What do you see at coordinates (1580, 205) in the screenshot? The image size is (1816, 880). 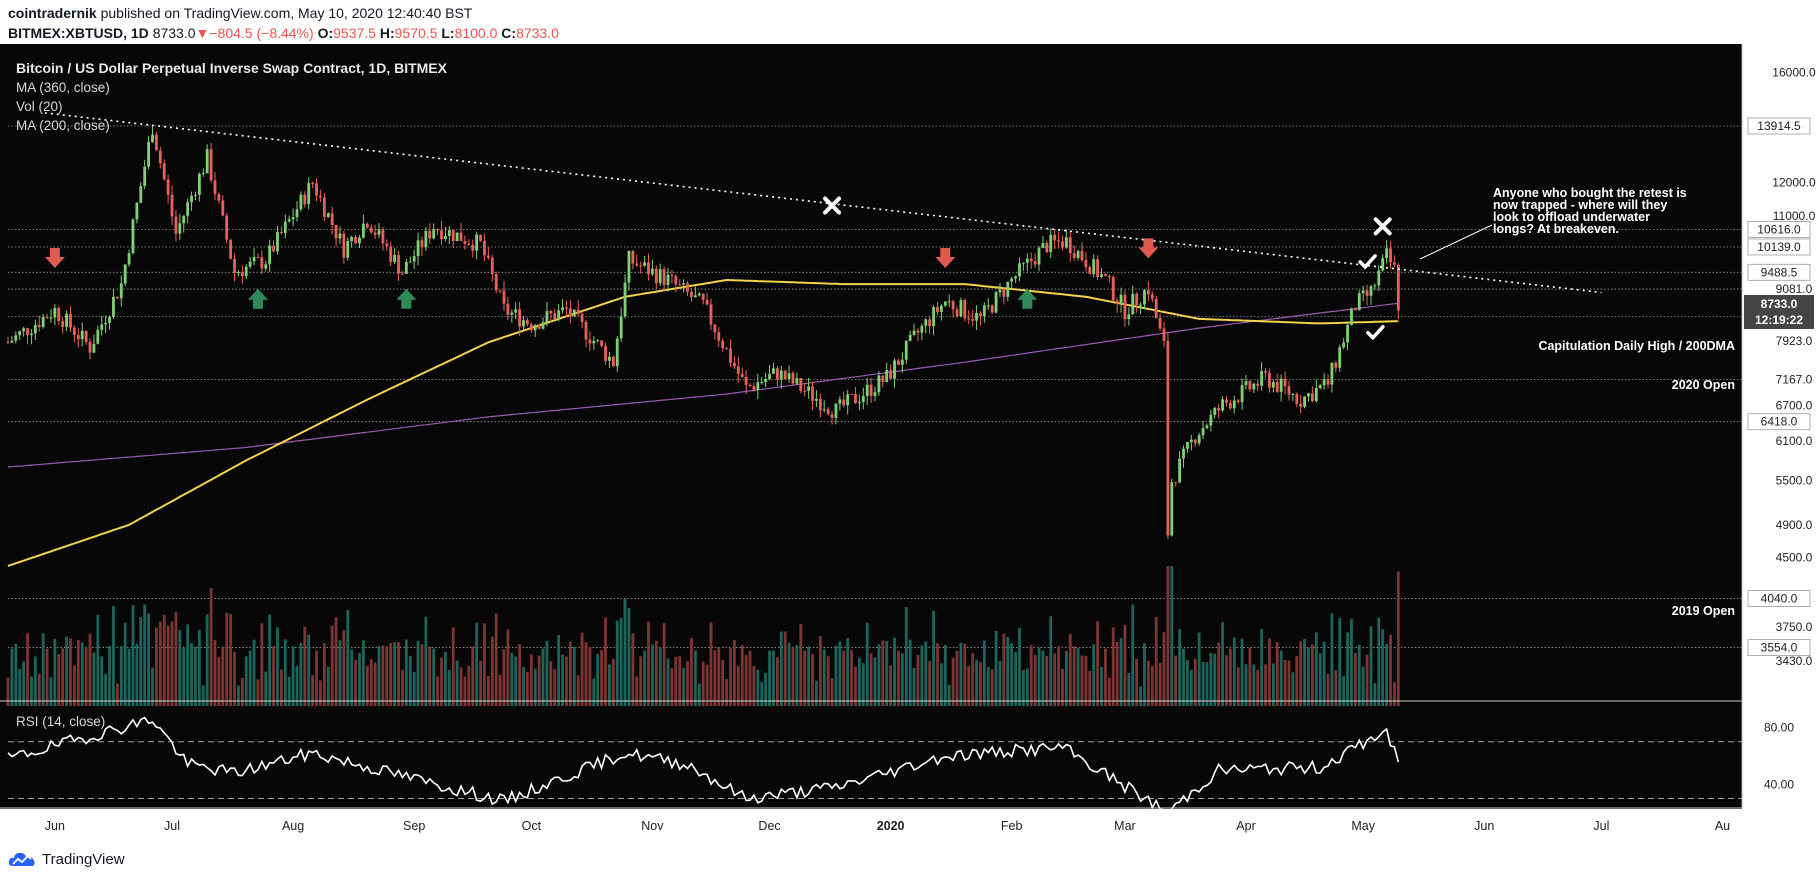 I see `note-line-2: now trapped - where will they` at bounding box center [1580, 205].